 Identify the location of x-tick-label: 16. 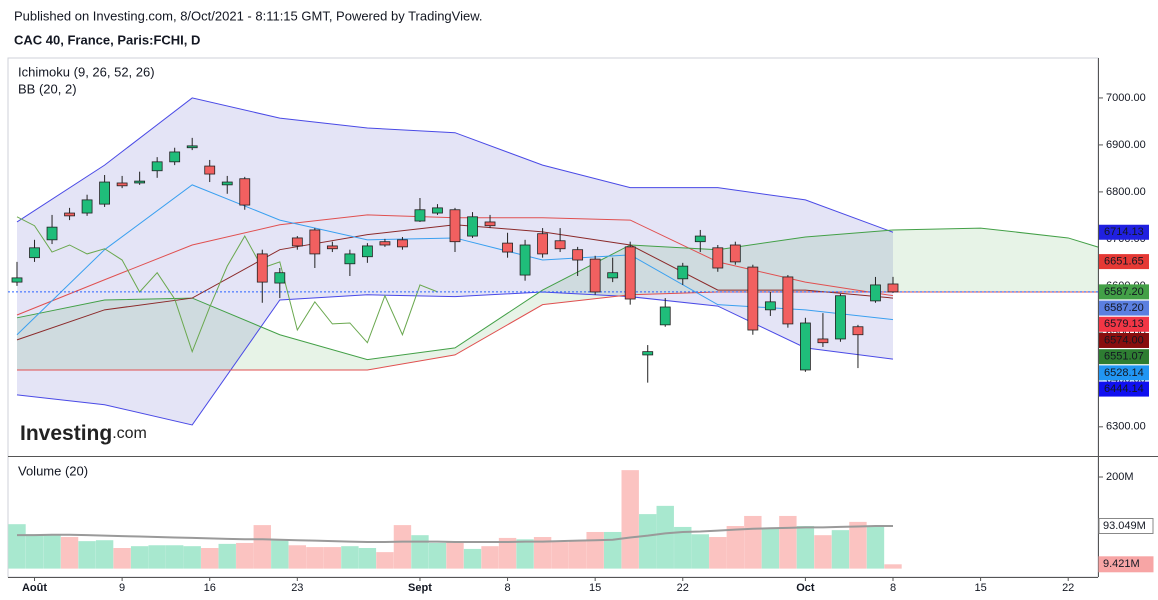
(210, 588).